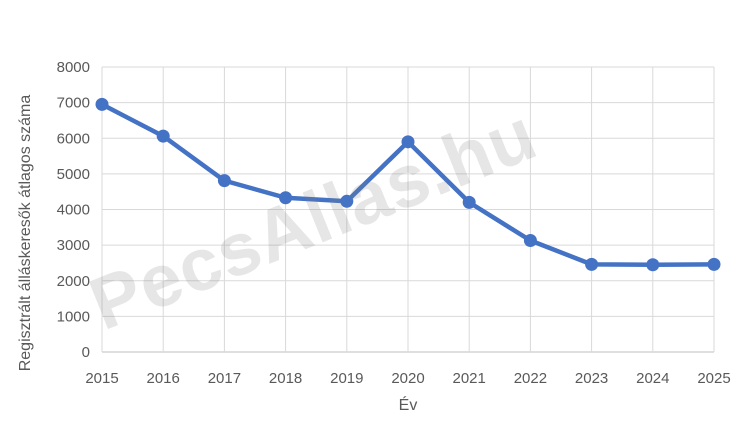 Image resolution: width=744 pixels, height=435 pixels. I want to click on x-tick-label: 2017, so click(224, 378).